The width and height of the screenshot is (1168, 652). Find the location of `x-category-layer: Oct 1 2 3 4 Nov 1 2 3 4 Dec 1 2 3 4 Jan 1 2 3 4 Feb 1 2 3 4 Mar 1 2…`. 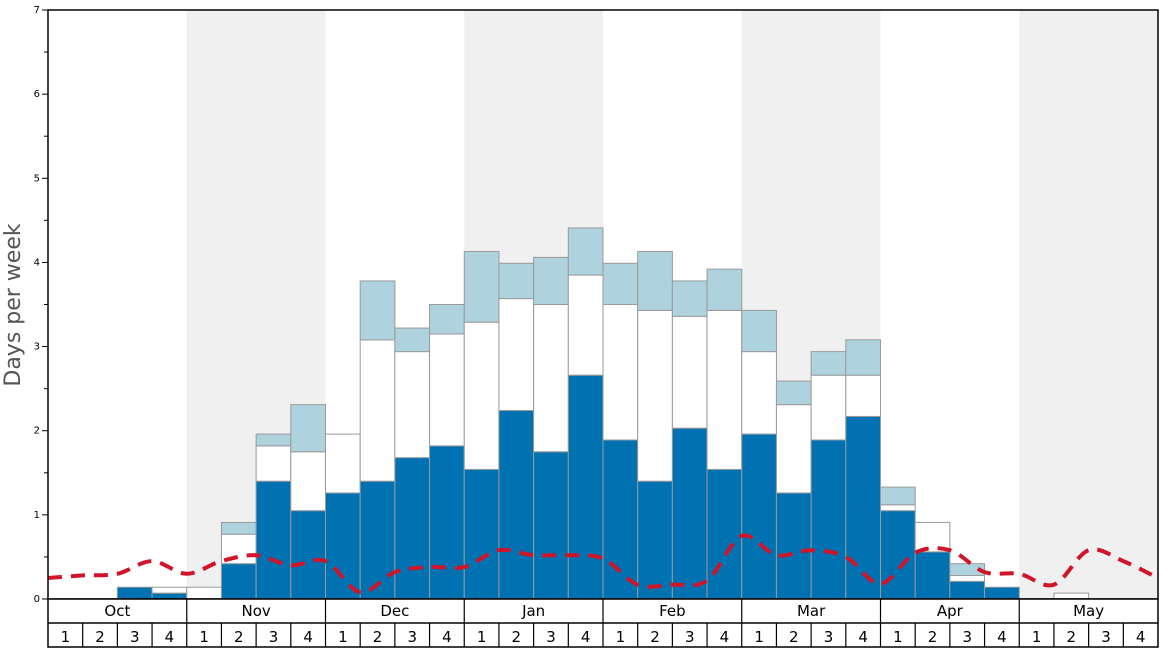

x-category-layer: Oct 1 2 3 4 Nov 1 2 3 4 Dec 1 2 3 4 Jan 1 2 3 4 Feb 1 2 3 4 Mar 1 2… is located at coordinates (603, 623).